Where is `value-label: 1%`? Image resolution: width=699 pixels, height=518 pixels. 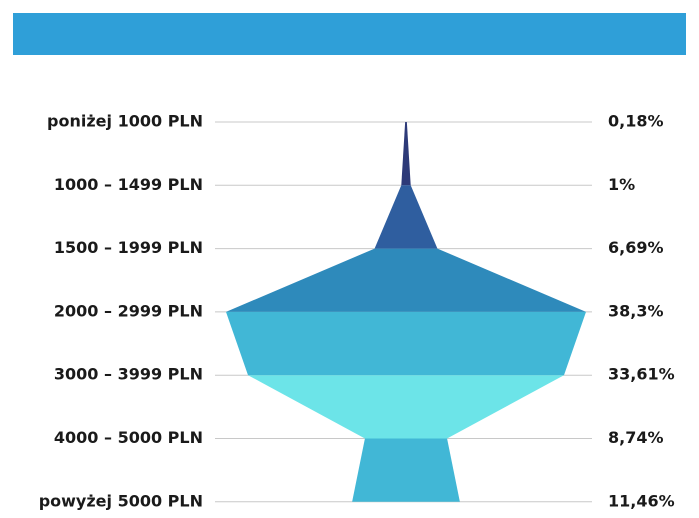 value-label: 1% is located at coordinates (621, 184).